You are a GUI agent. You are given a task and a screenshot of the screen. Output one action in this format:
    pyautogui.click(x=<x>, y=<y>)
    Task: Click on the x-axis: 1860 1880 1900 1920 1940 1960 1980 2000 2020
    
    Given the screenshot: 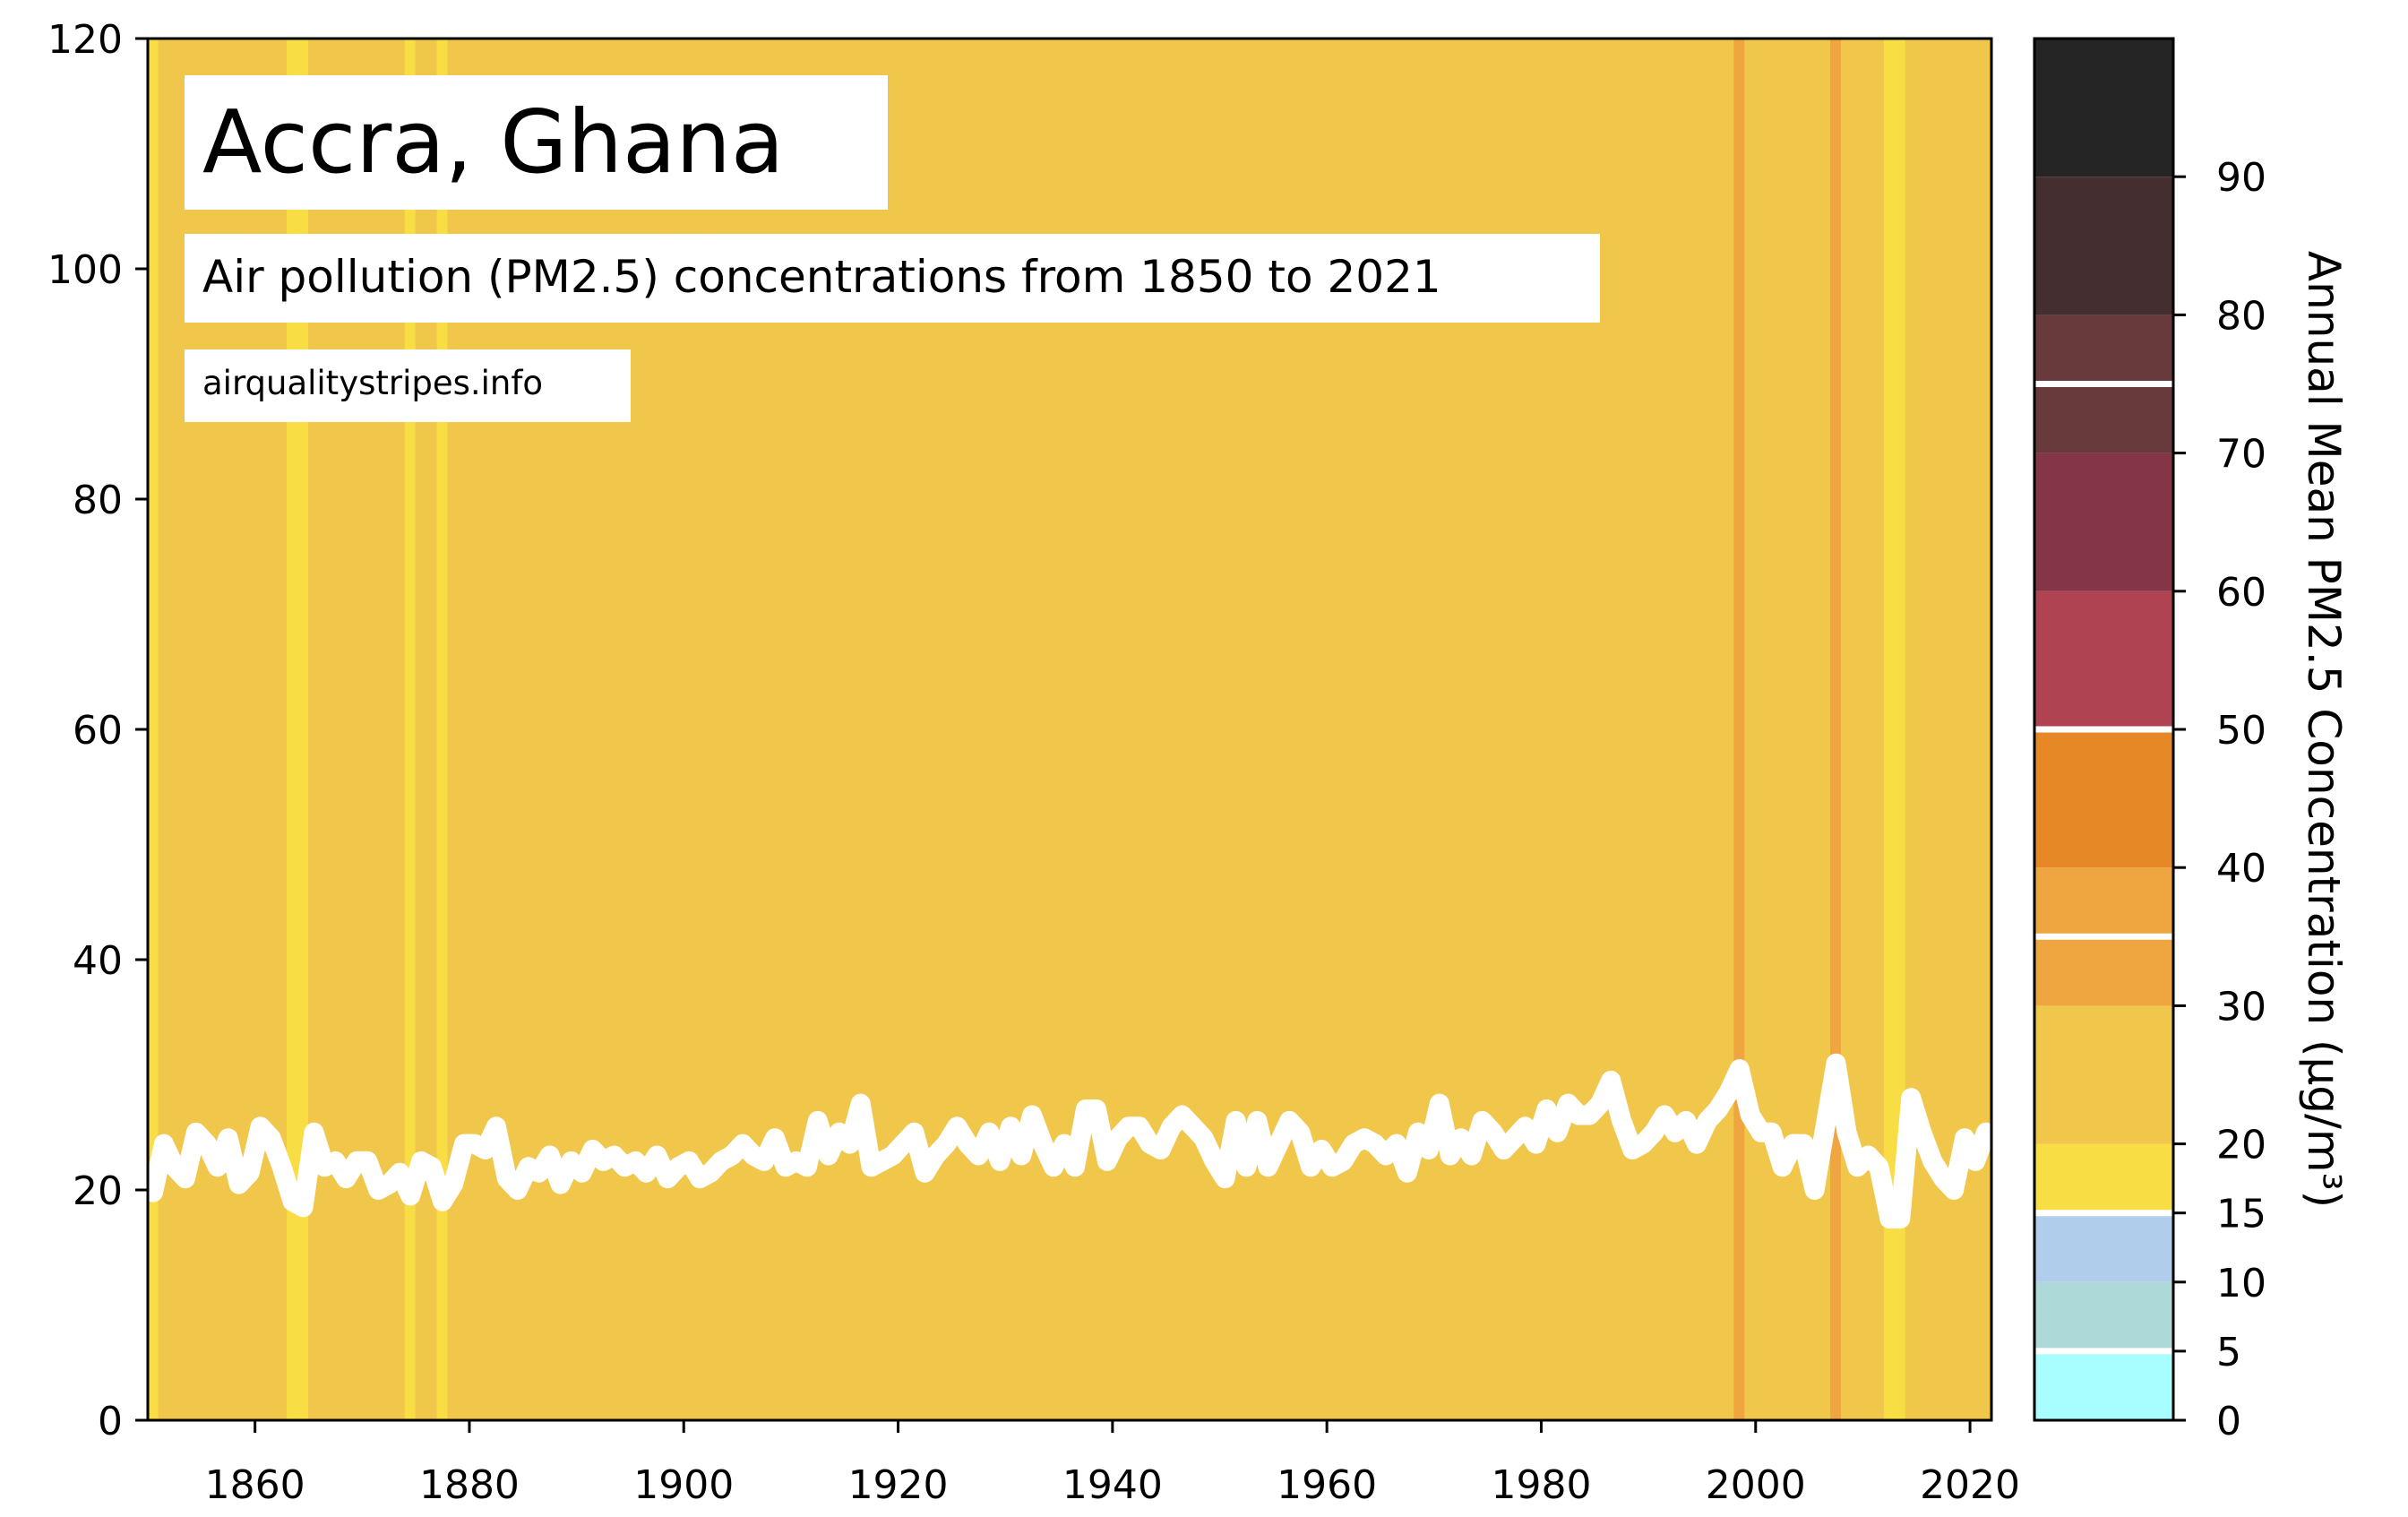 What is the action you would take?
    pyautogui.click(x=1112, y=1464)
    